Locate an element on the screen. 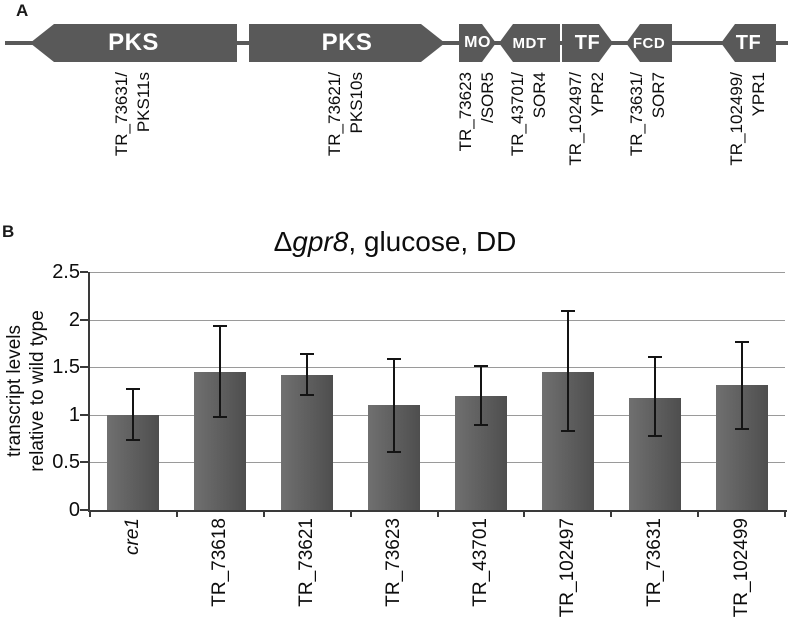 Image resolution: width=790 pixels, height=626 pixels. x-category-label-TR_73618: TR_73618 is located at coordinates (219, 562).